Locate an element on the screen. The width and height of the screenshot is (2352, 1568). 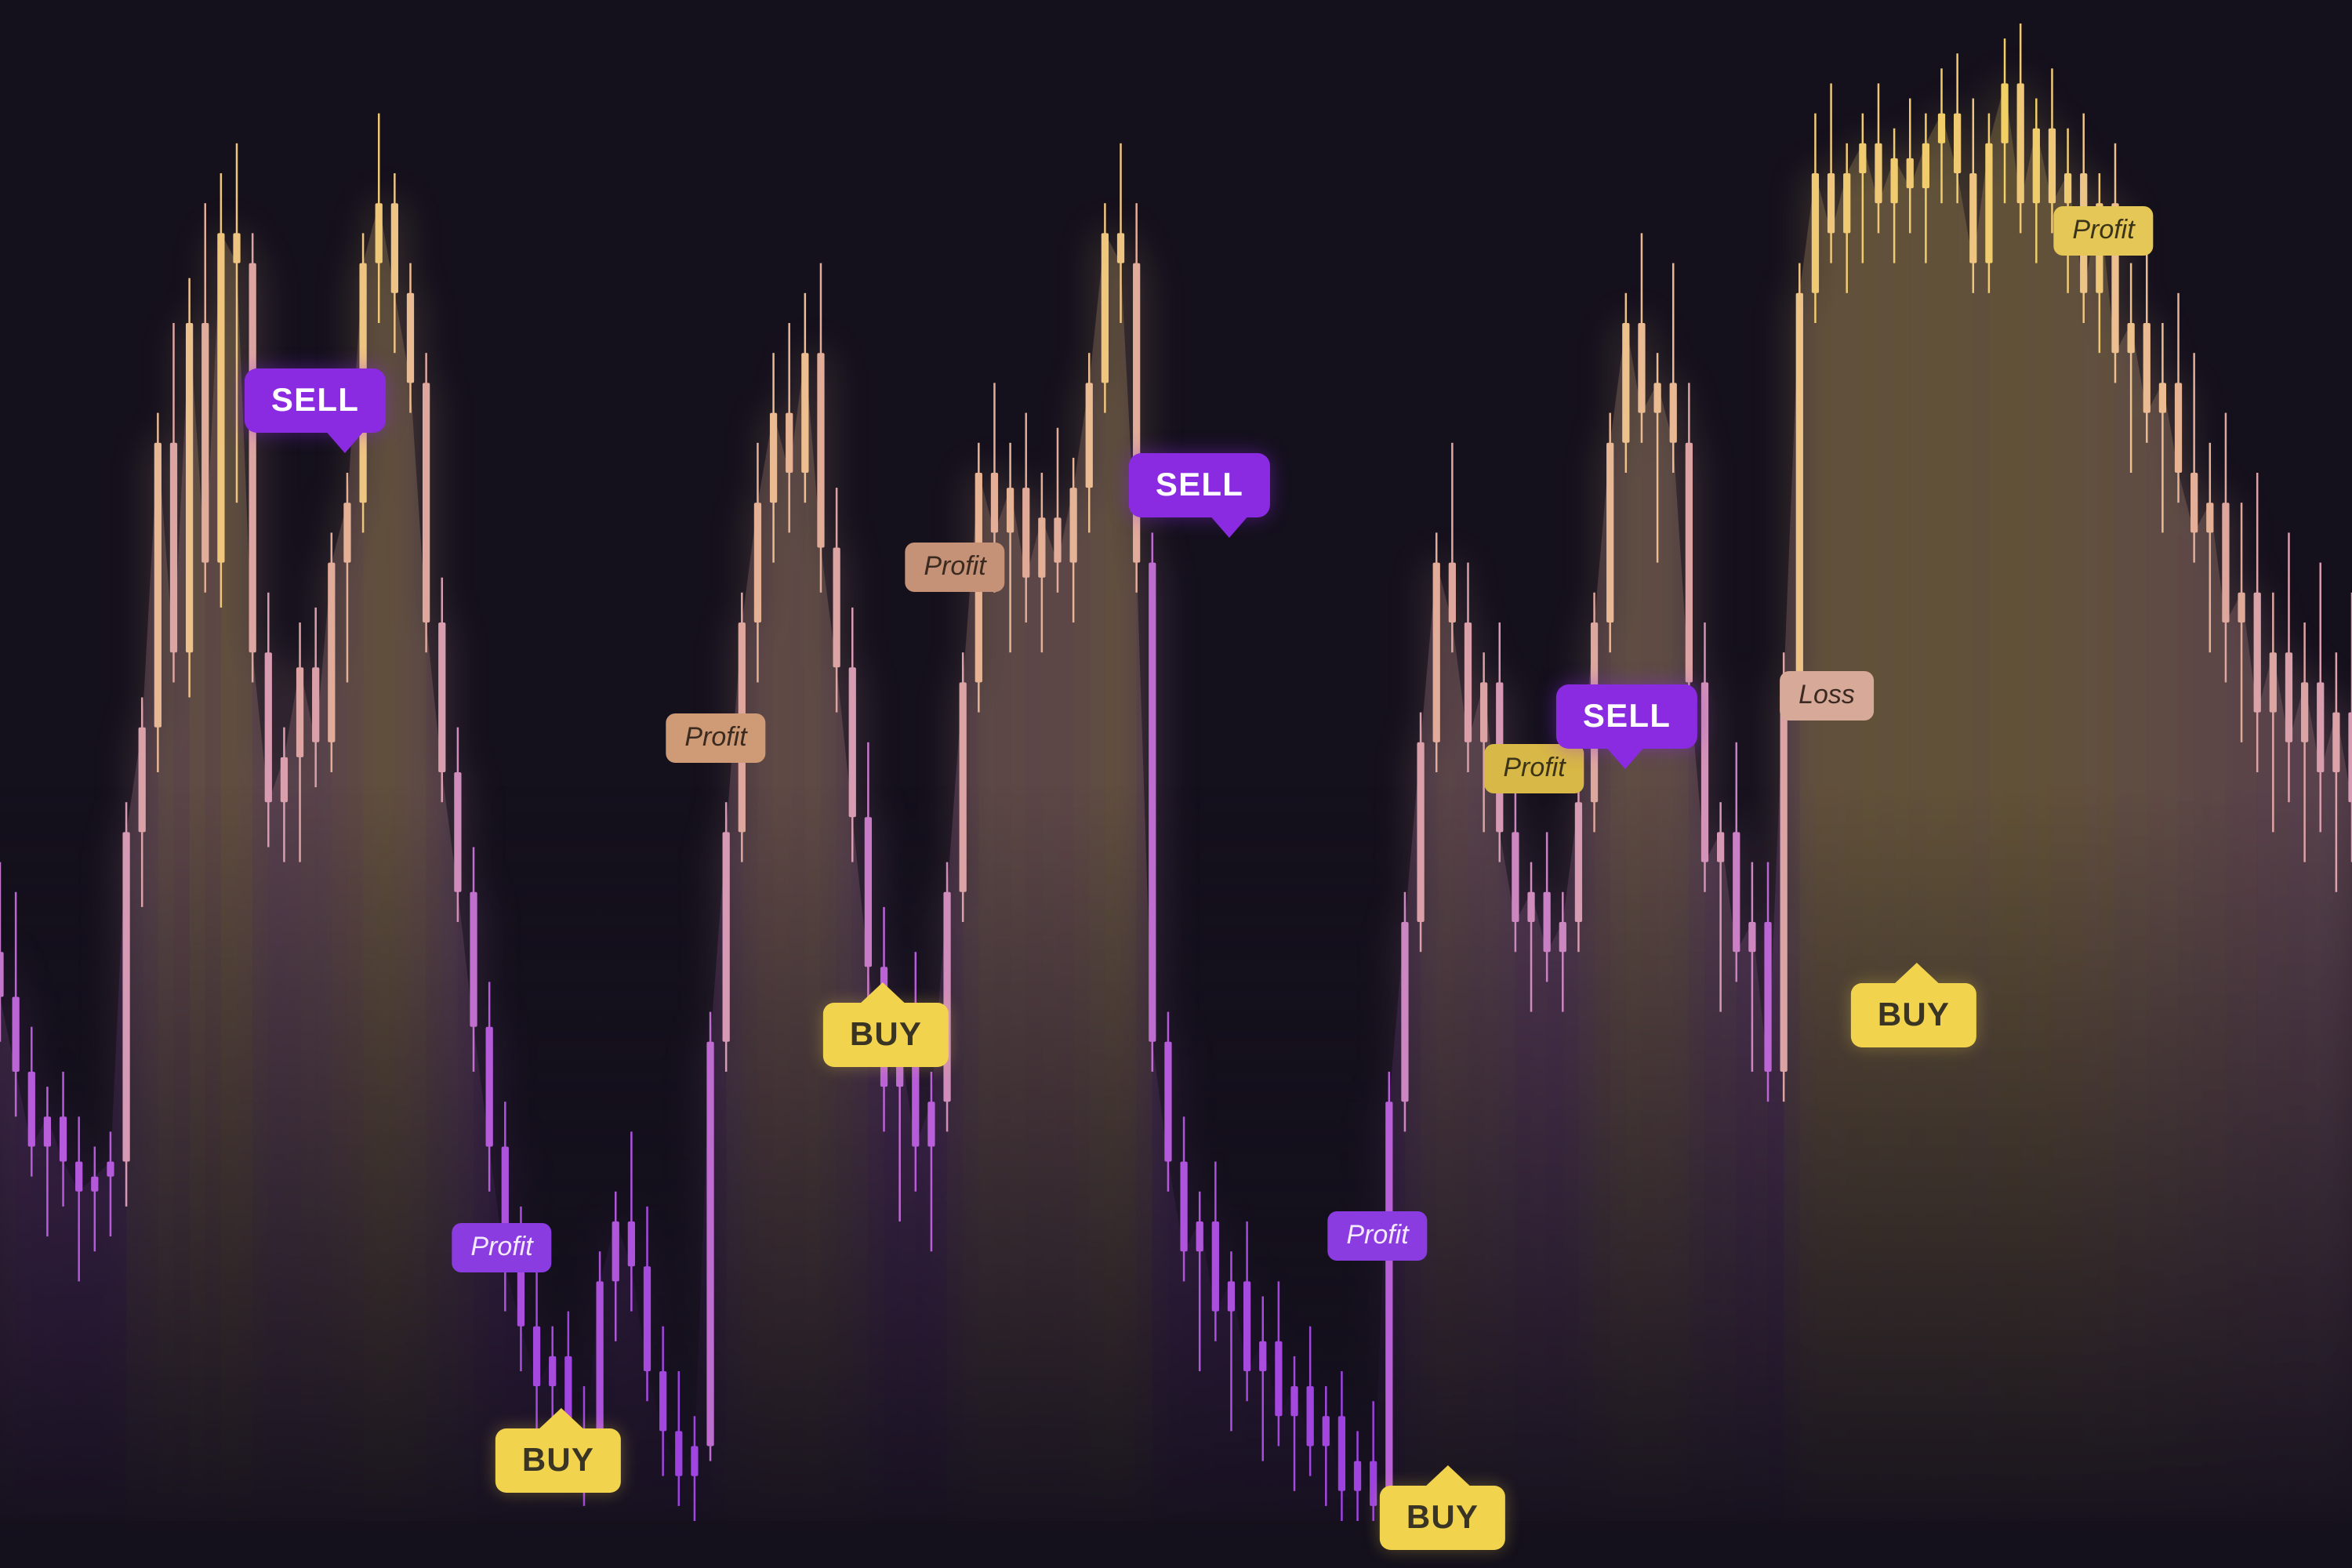
buy-marker: BUY is located at coordinates (1913, 1005).